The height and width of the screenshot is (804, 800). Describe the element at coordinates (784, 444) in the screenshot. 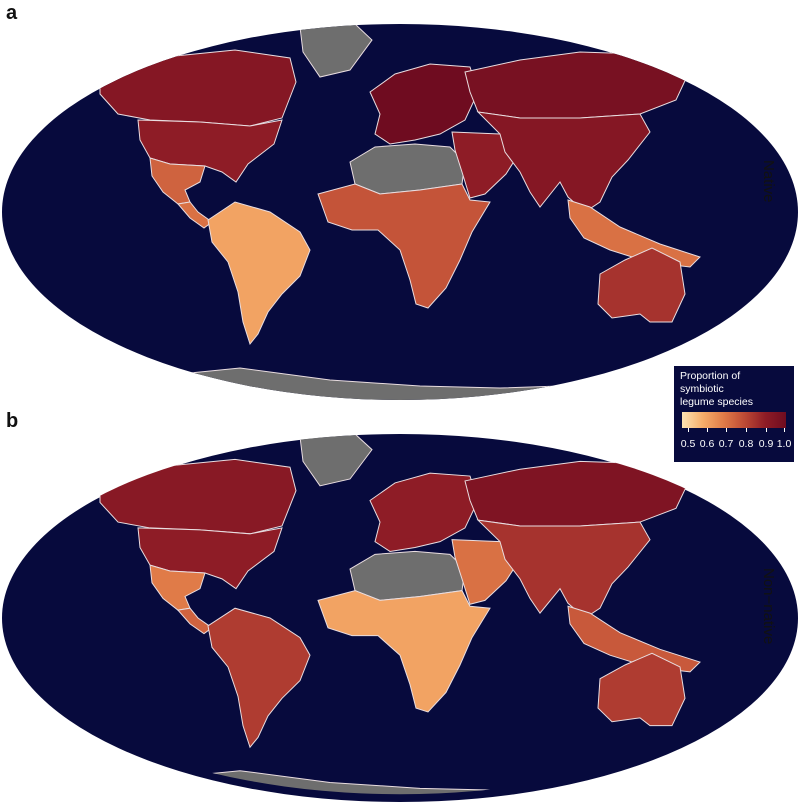

I see `legend-tick-1-0: 1.0` at that location.